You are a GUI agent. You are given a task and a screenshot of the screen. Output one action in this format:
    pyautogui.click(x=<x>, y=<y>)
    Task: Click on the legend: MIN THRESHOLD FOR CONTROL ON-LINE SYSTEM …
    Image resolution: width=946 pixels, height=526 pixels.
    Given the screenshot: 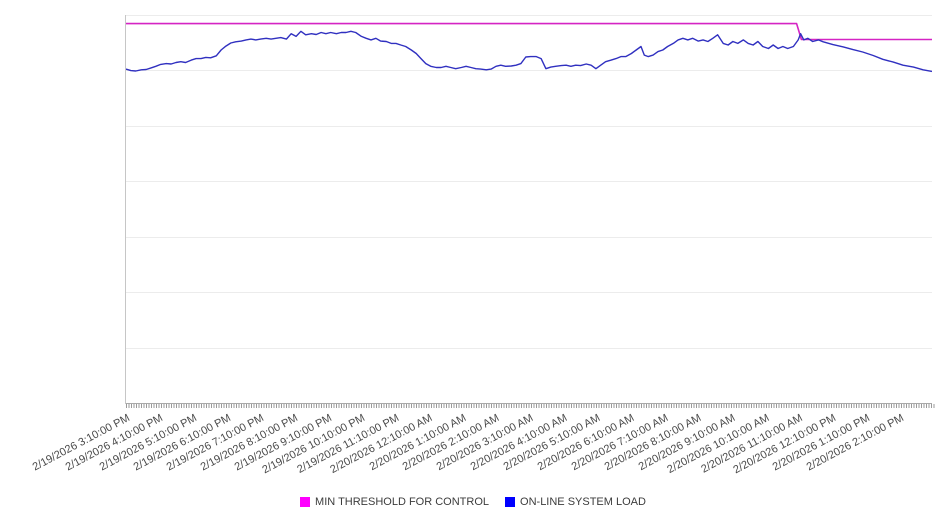 What is the action you would take?
    pyautogui.click(x=473, y=502)
    